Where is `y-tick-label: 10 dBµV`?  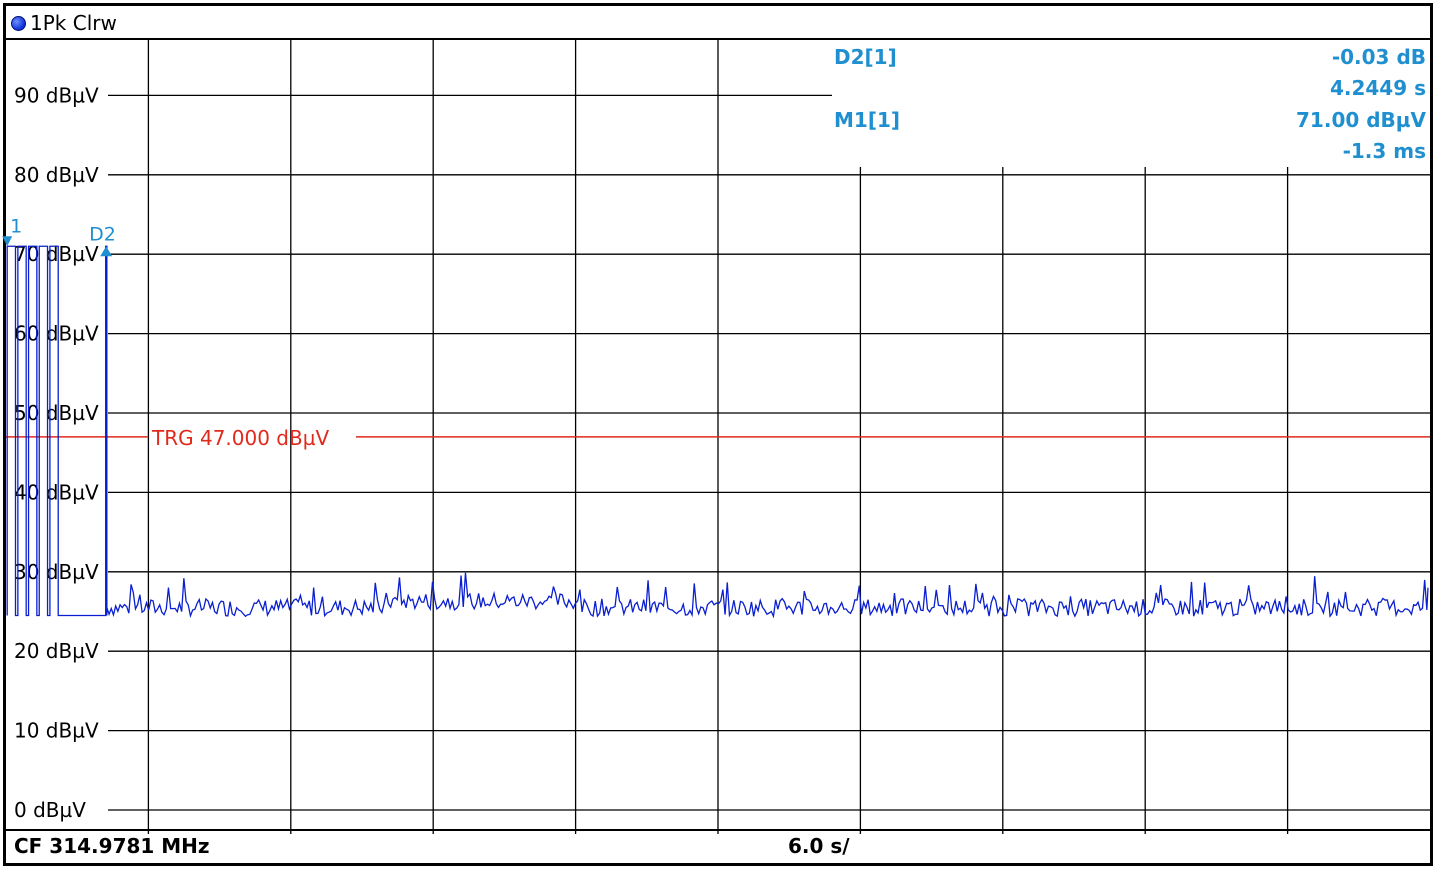
y-tick-label: 10 dBµV is located at coordinates (56, 731).